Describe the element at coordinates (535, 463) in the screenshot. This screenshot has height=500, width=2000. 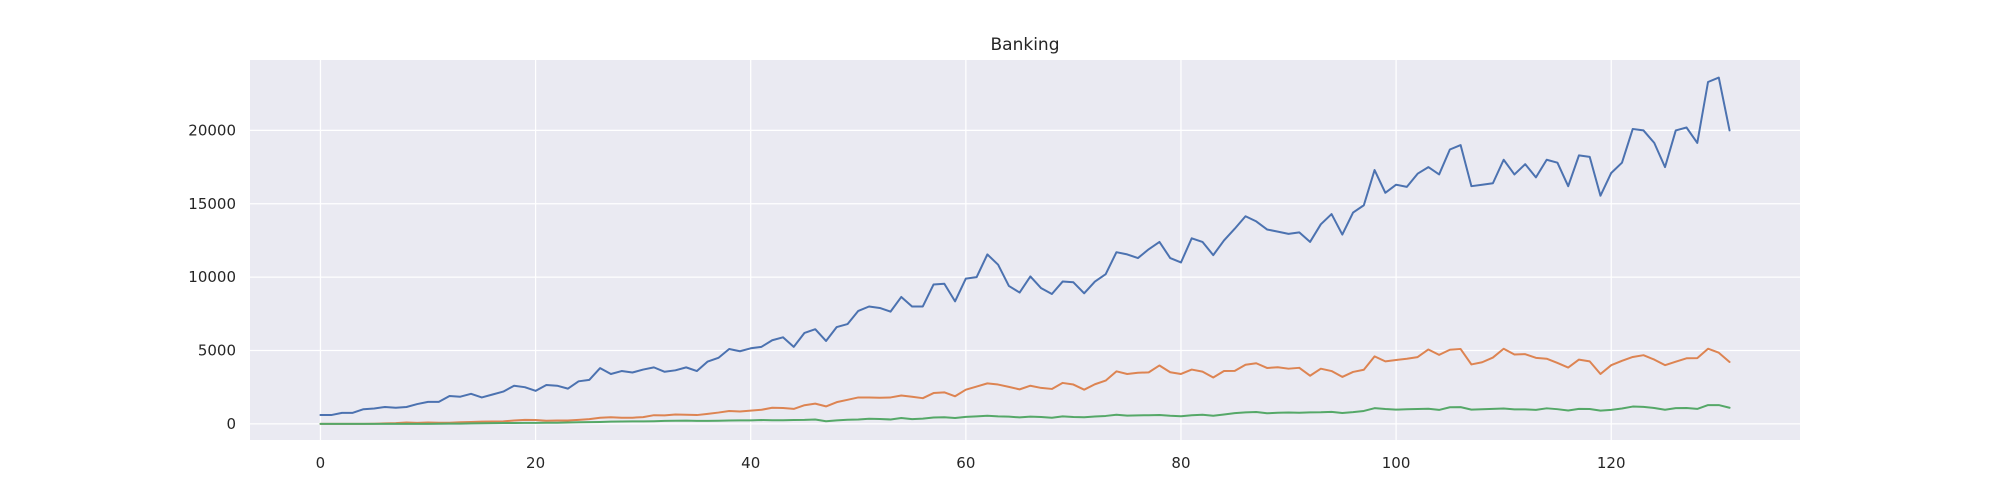
I see `x-tick-label: 20` at that location.